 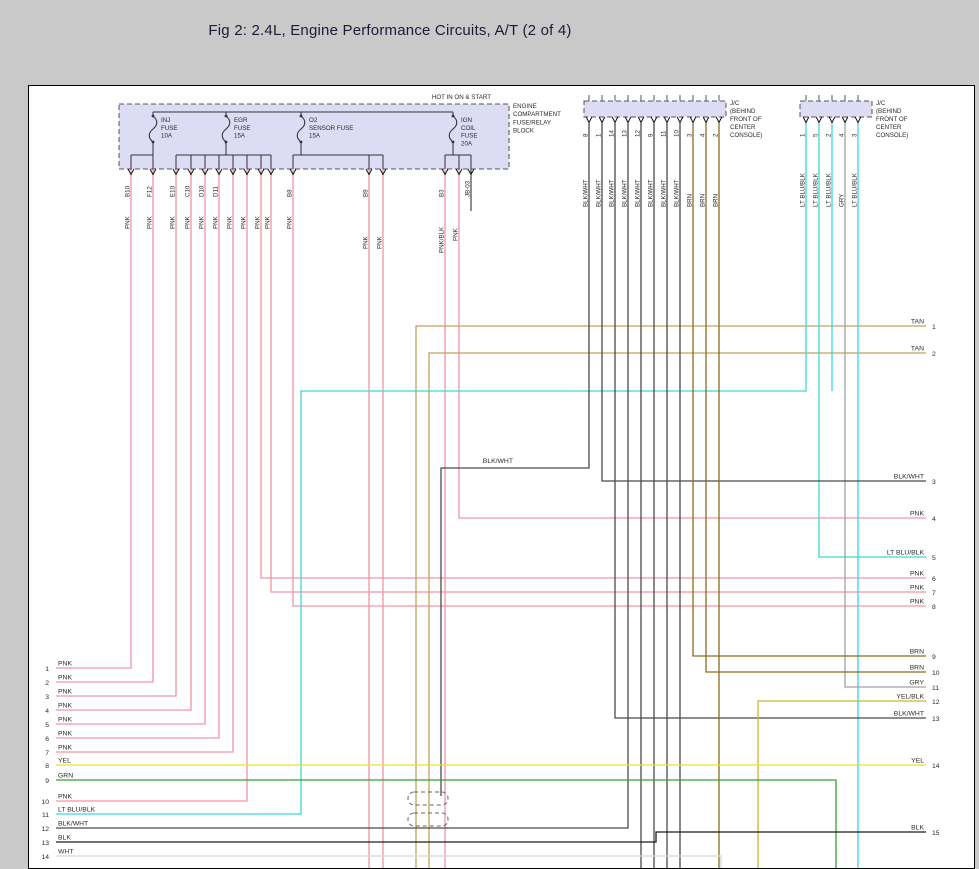 I want to click on left-terminal-number: 5, so click(x=47, y=725).